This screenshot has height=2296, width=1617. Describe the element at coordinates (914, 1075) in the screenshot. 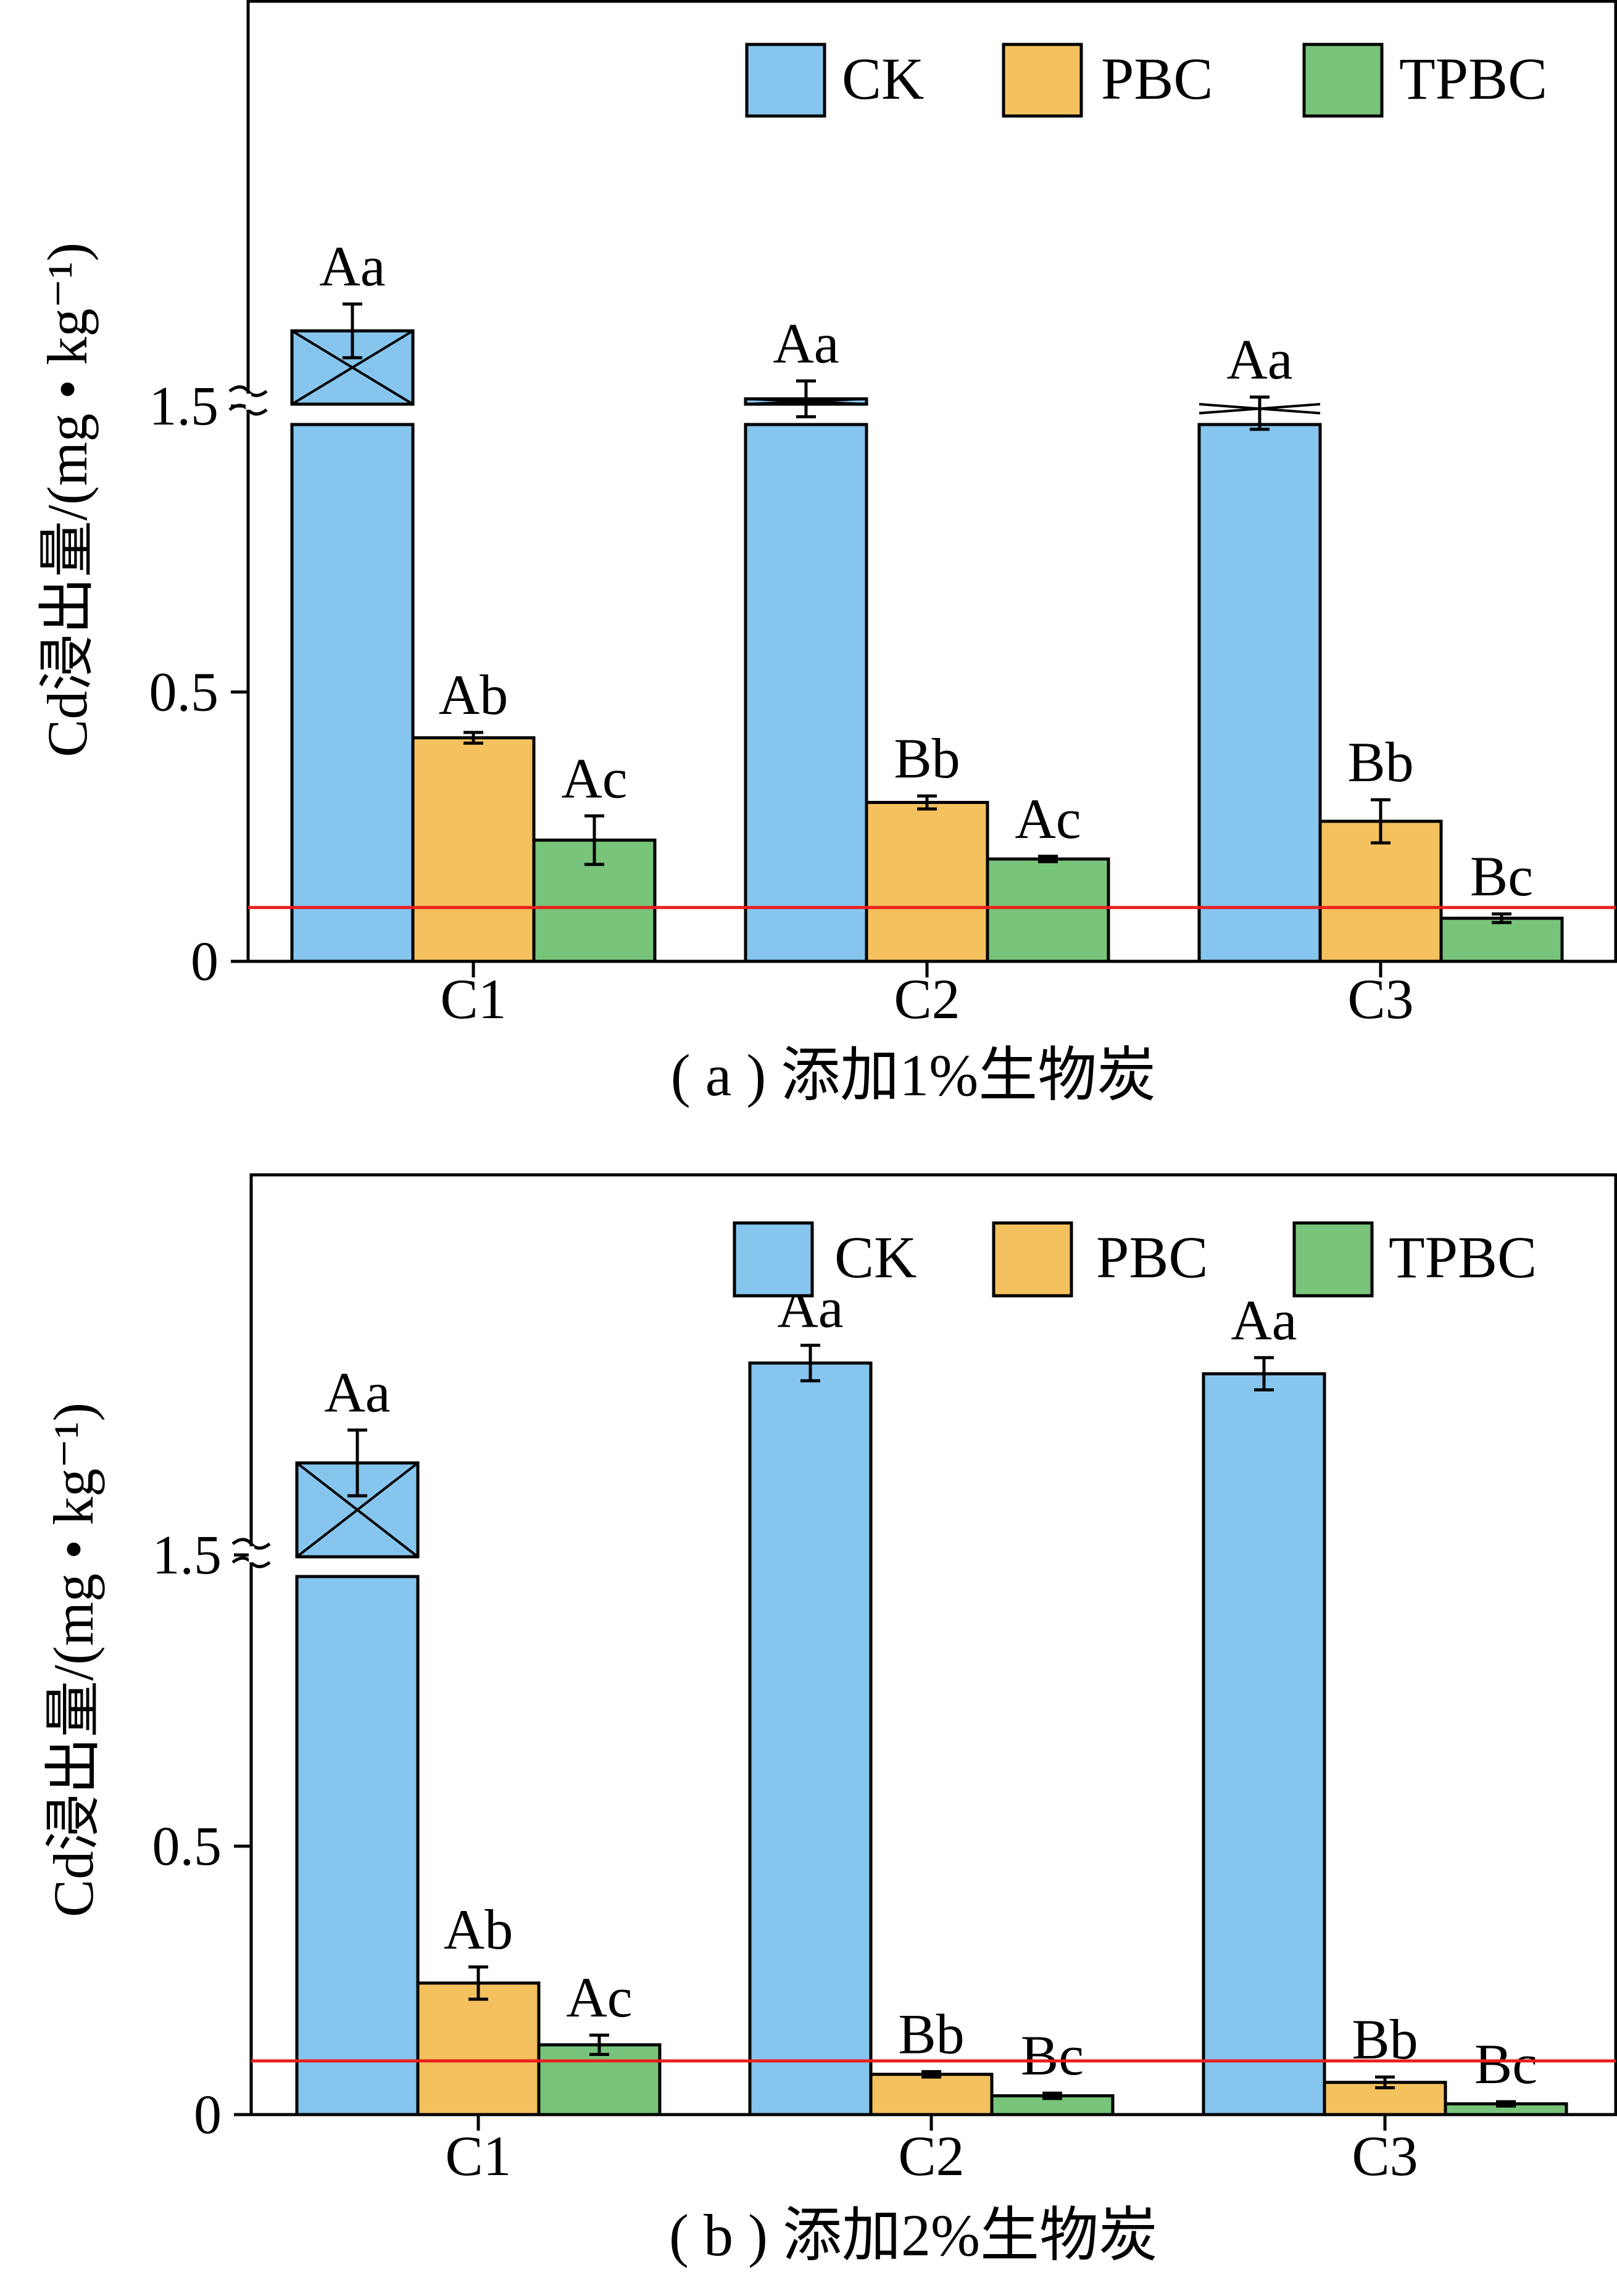

I see `panel-caption: ( a ) 添加1%生物炭` at that location.